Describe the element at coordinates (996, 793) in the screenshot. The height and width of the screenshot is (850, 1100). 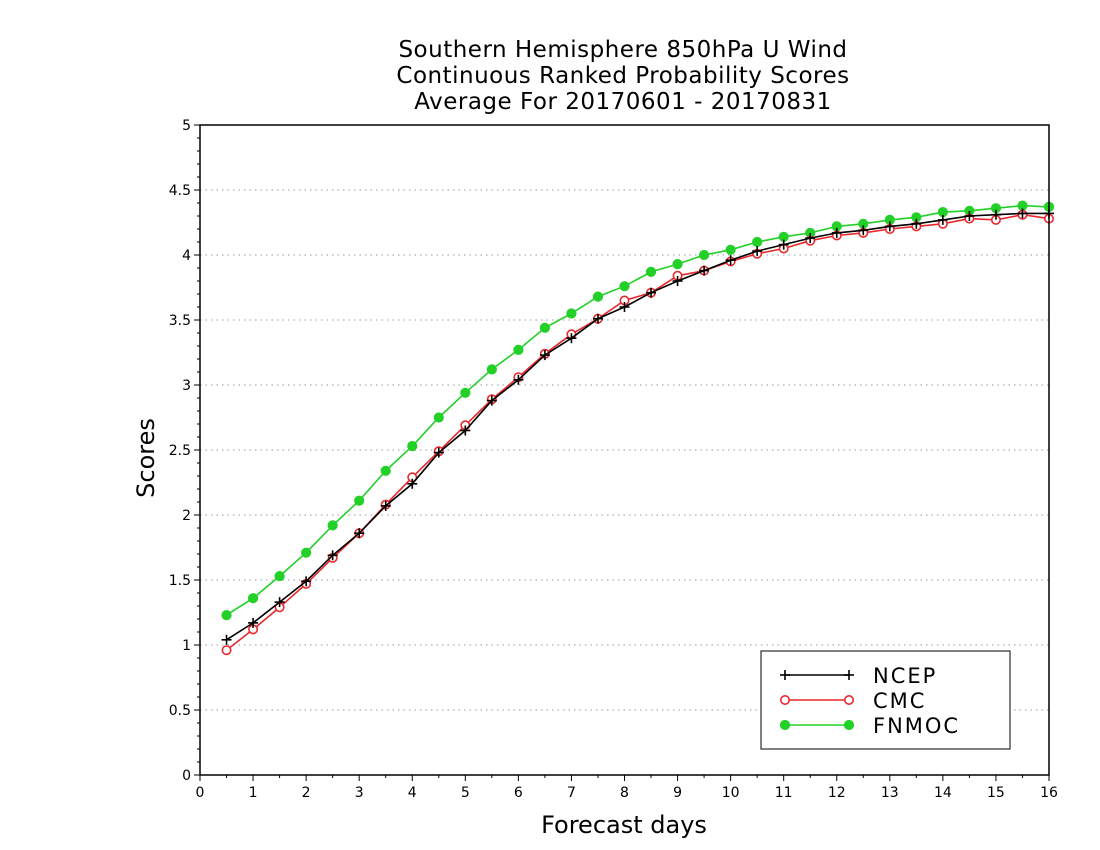
I see `x-tick-label: 15` at that location.